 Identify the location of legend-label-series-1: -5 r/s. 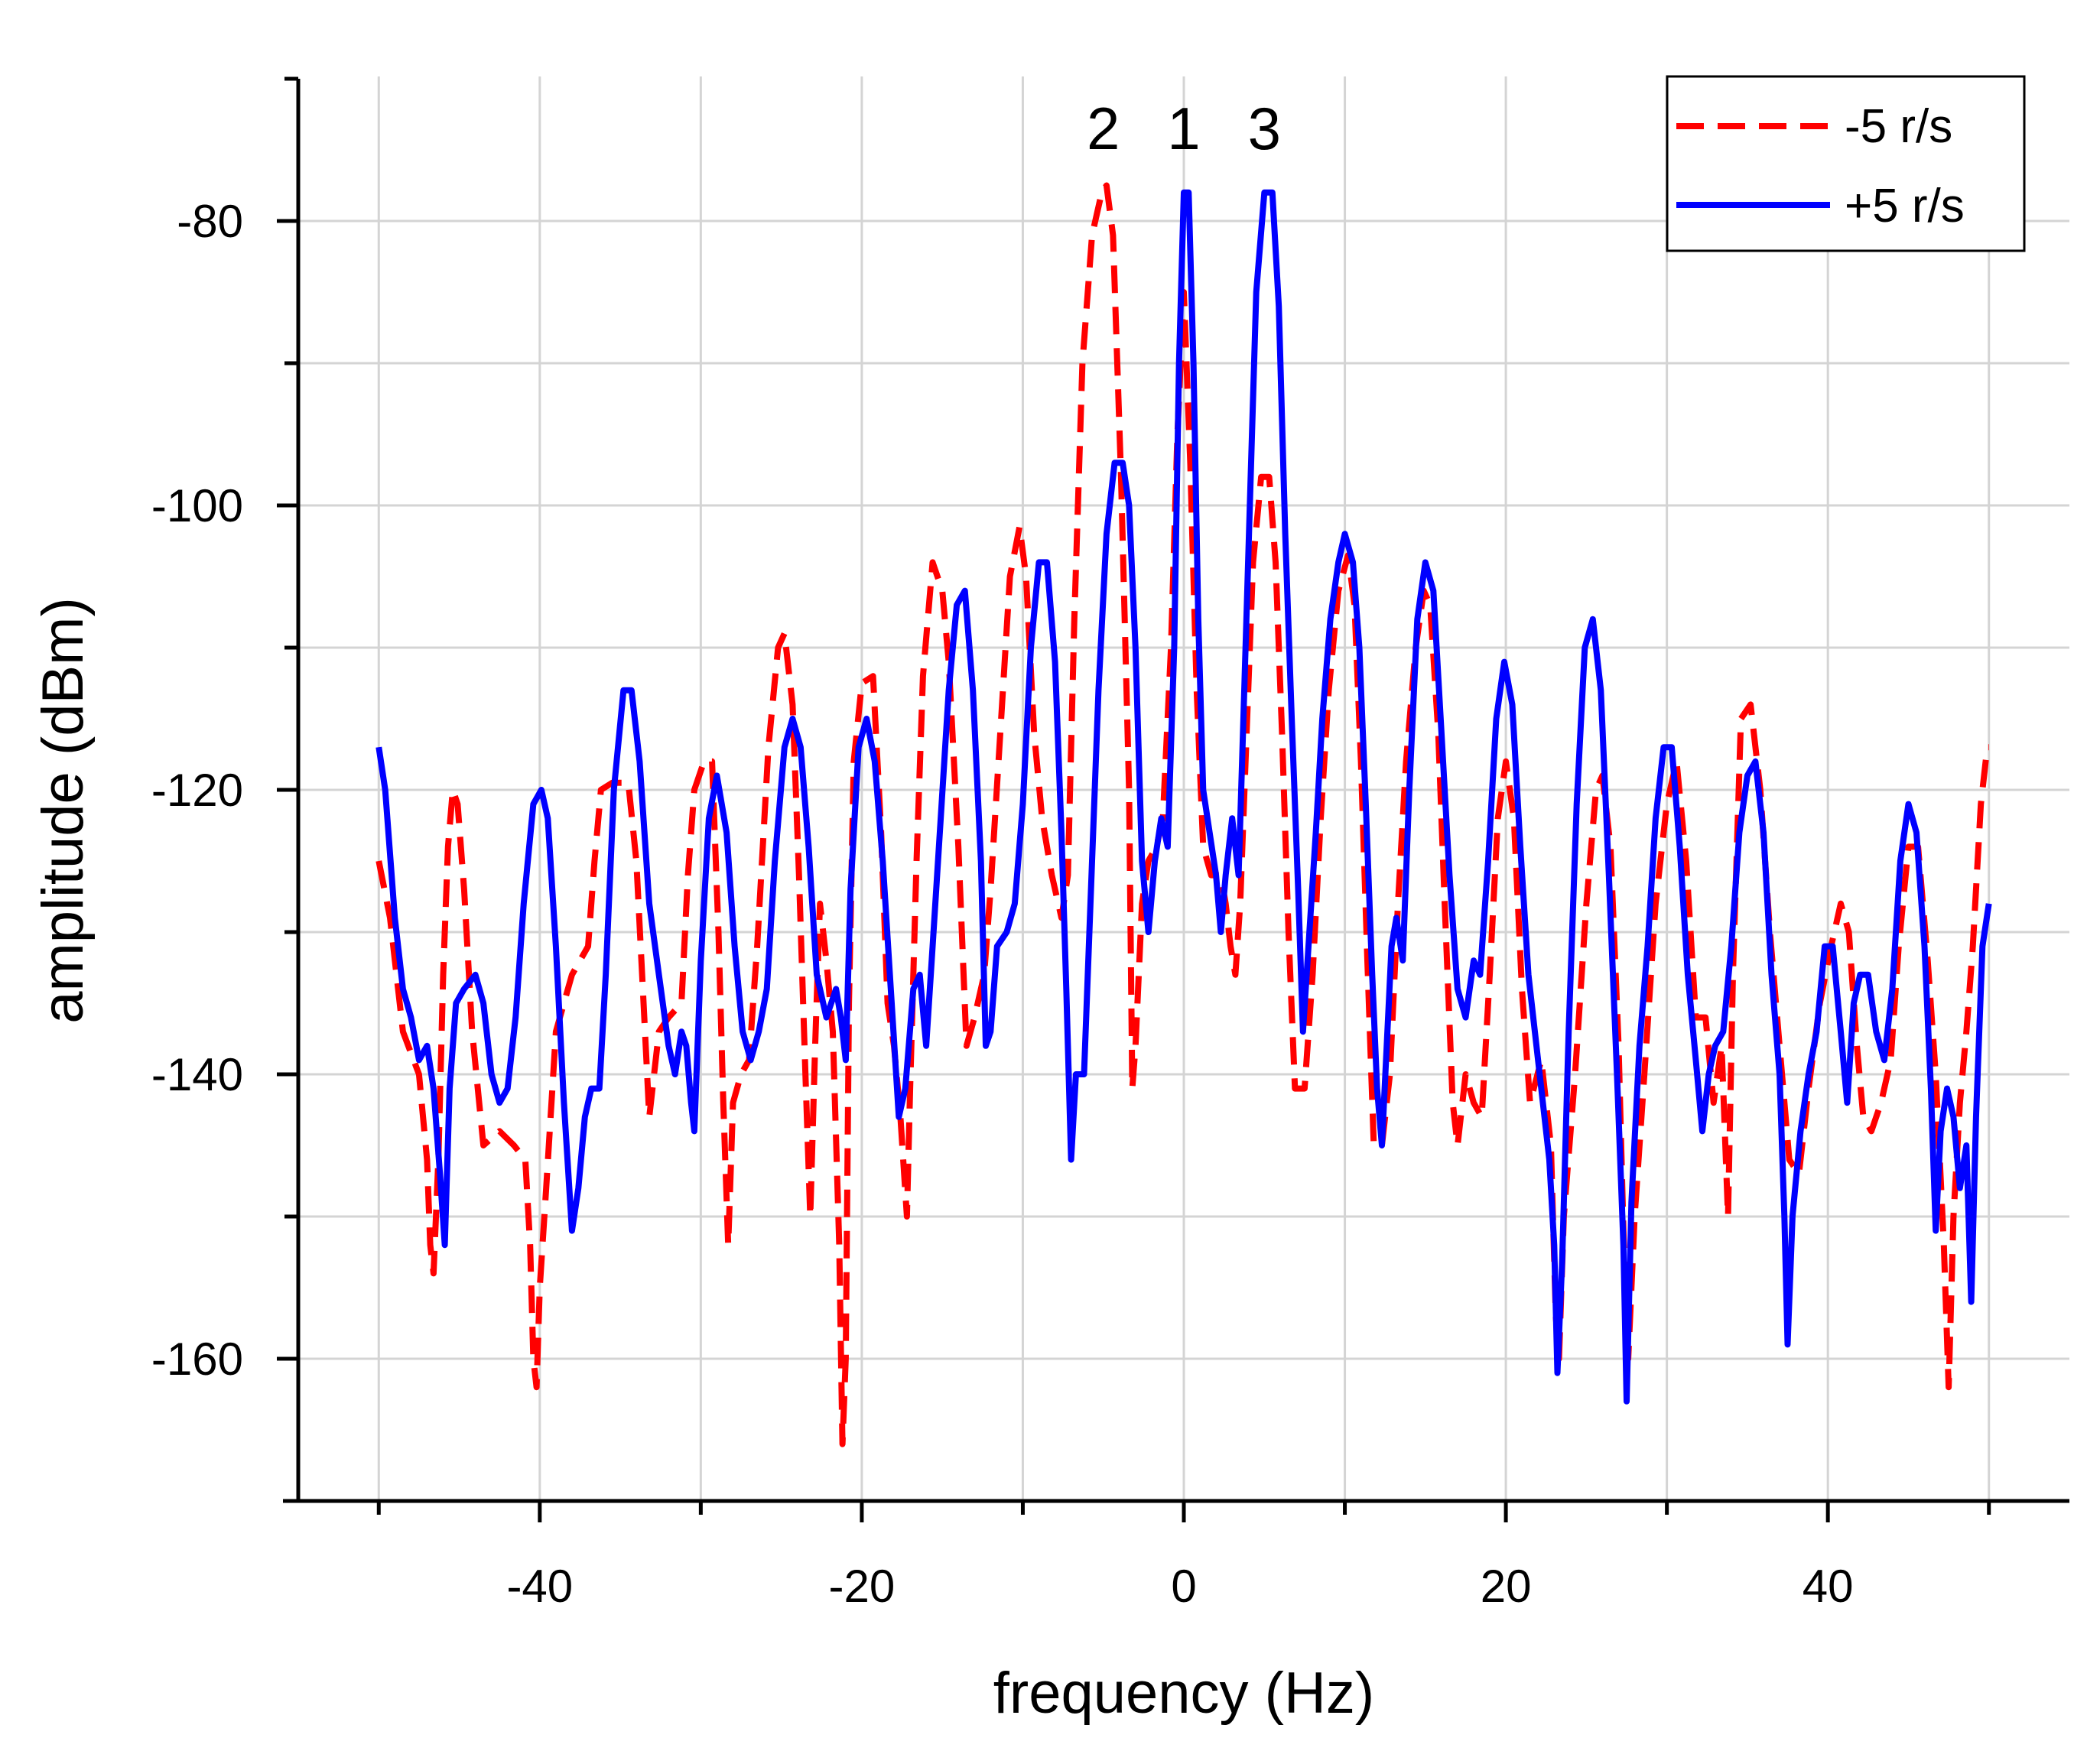
(1899, 126).